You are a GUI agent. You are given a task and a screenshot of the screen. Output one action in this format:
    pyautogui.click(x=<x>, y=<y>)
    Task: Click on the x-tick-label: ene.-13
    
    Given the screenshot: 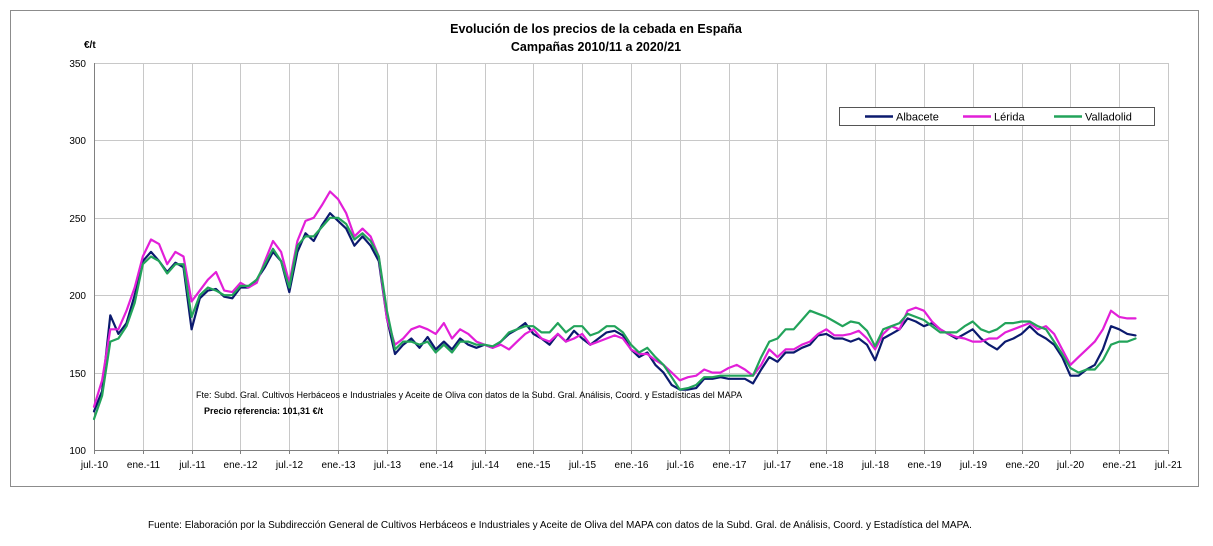 What is the action you would take?
    pyautogui.click(x=339, y=465)
    